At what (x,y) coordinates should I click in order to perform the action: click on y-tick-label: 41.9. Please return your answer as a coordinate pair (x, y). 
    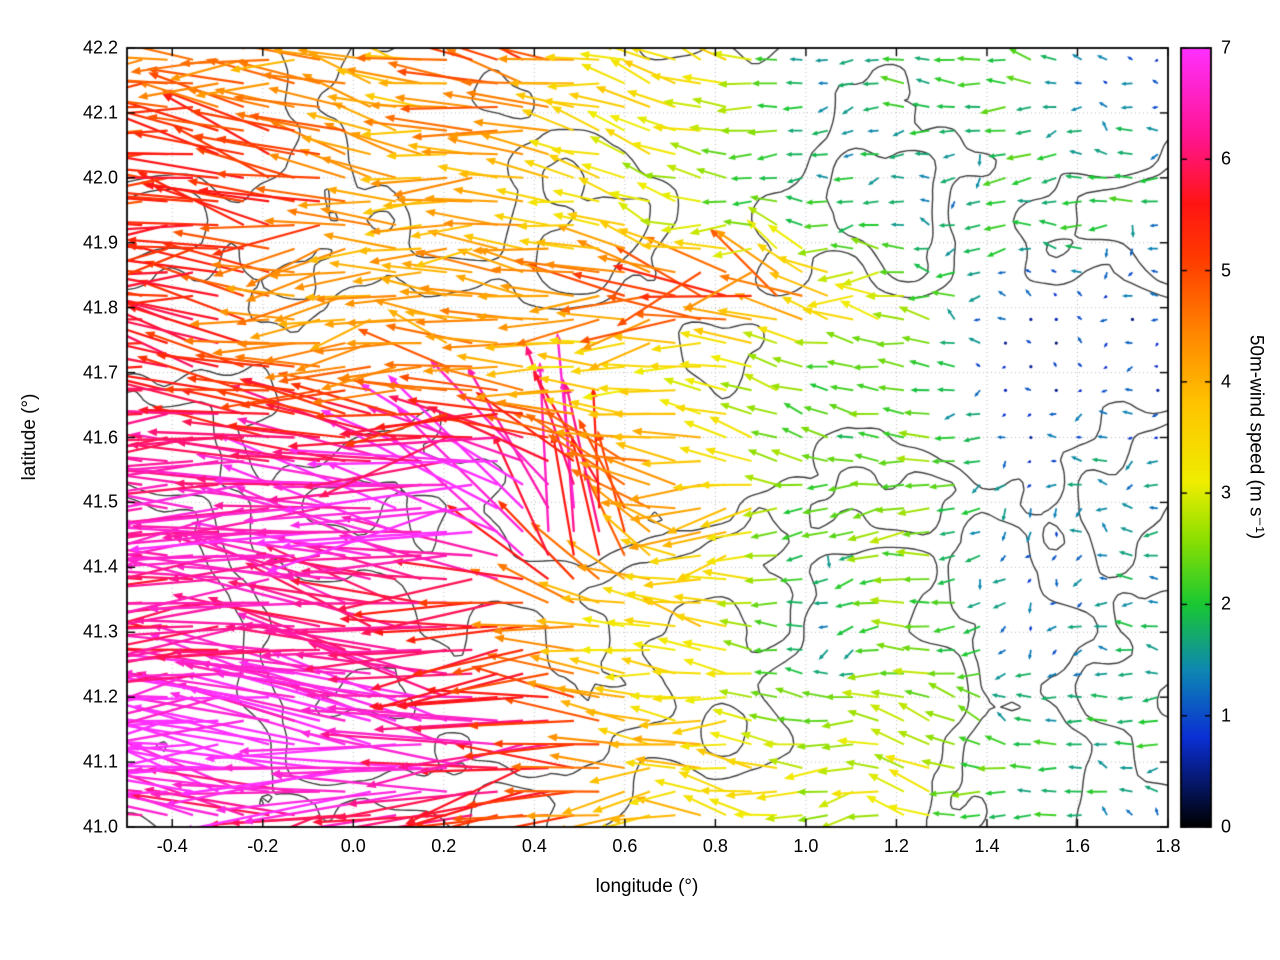
    Looking at the image, I should click on (100, 242).